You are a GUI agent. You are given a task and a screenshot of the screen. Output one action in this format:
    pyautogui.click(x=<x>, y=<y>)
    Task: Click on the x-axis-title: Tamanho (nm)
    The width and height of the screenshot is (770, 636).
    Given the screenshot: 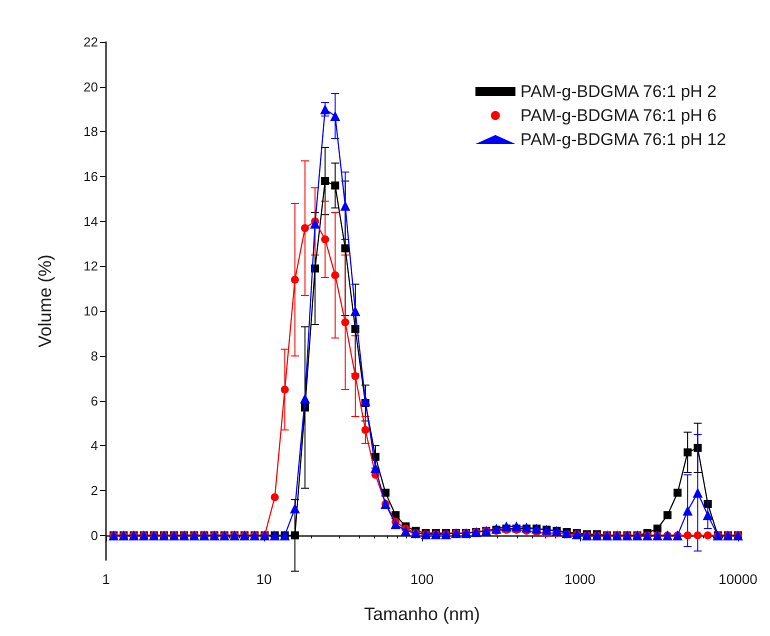 What is the action you would take?
    pyautogui.click(x=422, y=614)
    